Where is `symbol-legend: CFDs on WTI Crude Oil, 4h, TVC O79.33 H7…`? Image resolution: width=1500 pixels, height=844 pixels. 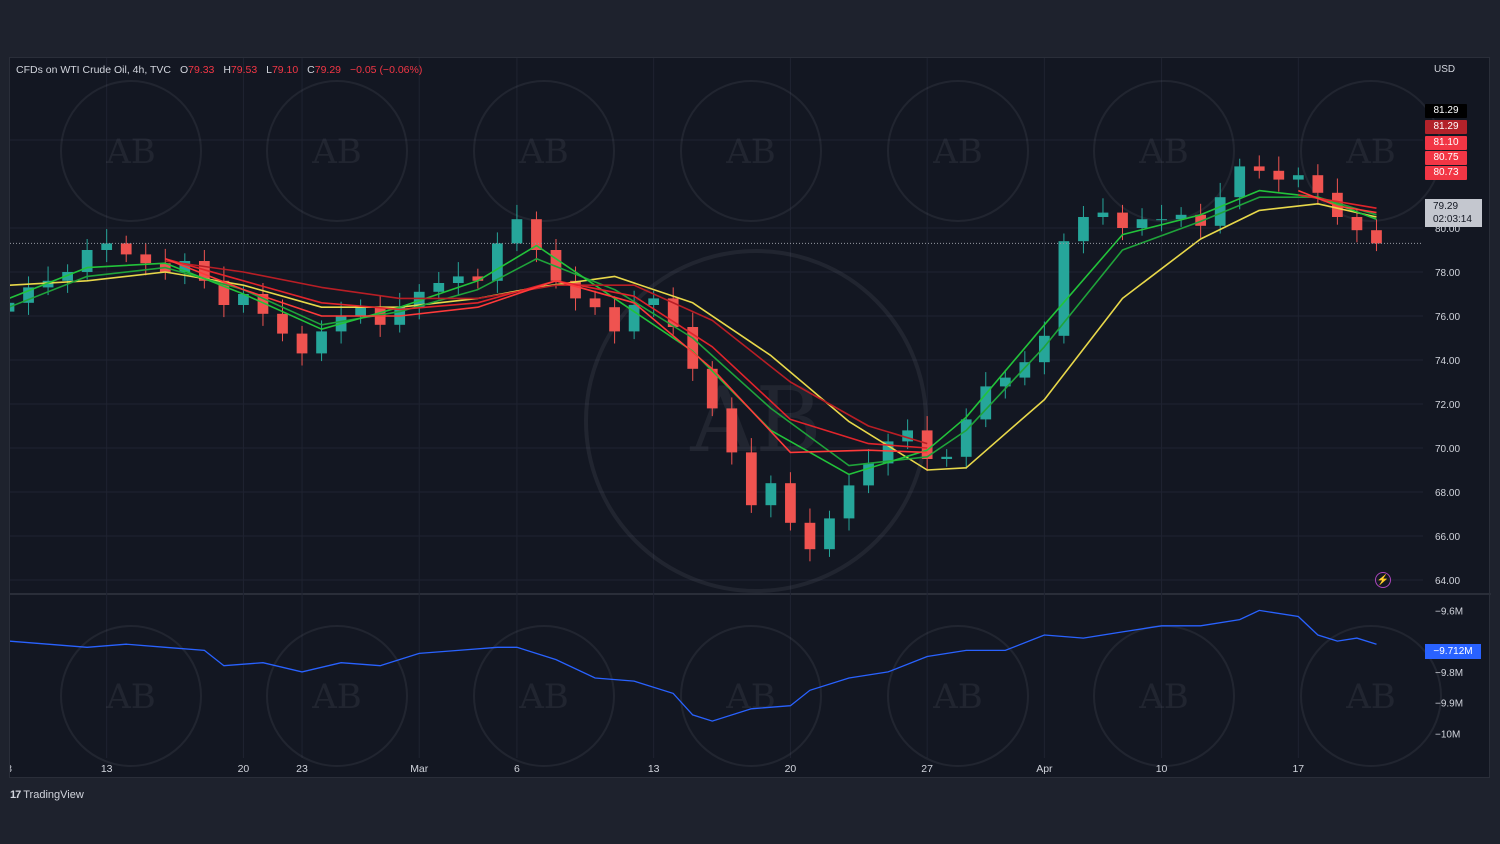
symbol-legend: CFDs on WTI Crude Oil, 4h, TVC O79.33 H7… is located at coordinates (219, 70).